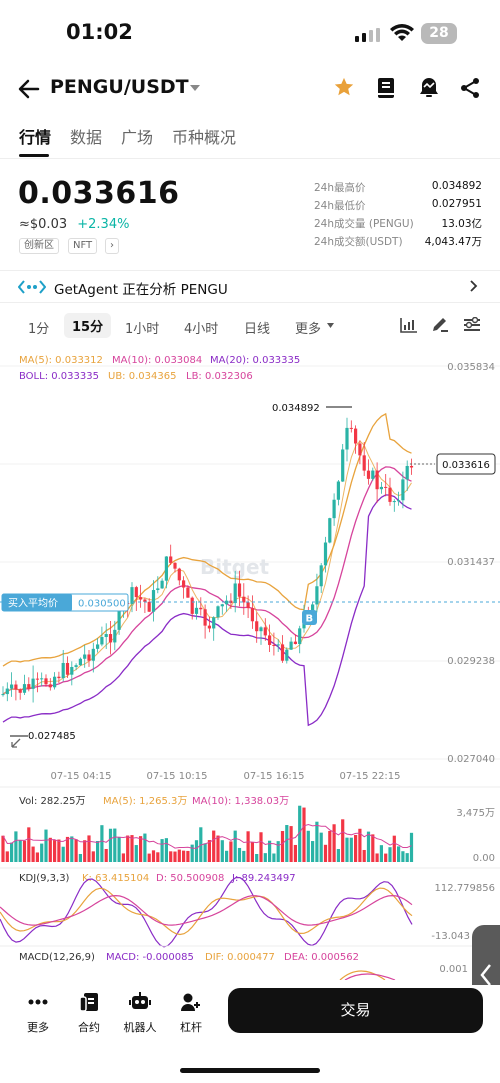 The height and width of the screenshot is (1083, 500). What do you see at coordinates (38, 1013) in the screenshot?
I see `bottom-item-more: 更多` at bounding box center [38, 1013].